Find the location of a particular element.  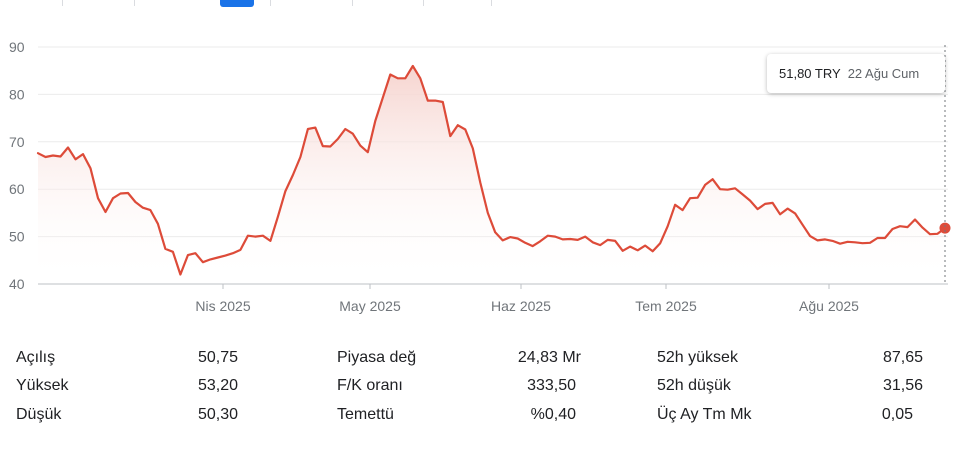

stat-low-label: Düşük is located at coordinates (39, 414).